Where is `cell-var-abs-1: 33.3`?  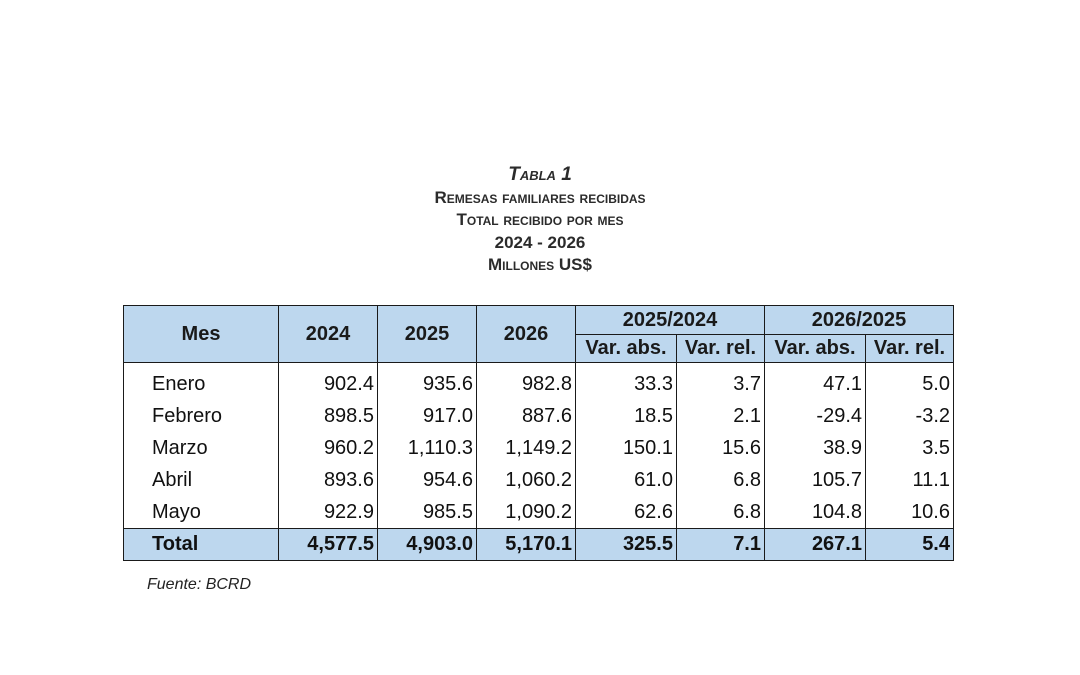 cell-var-abs-1: 33.3 is located at coordinates (626, 381).